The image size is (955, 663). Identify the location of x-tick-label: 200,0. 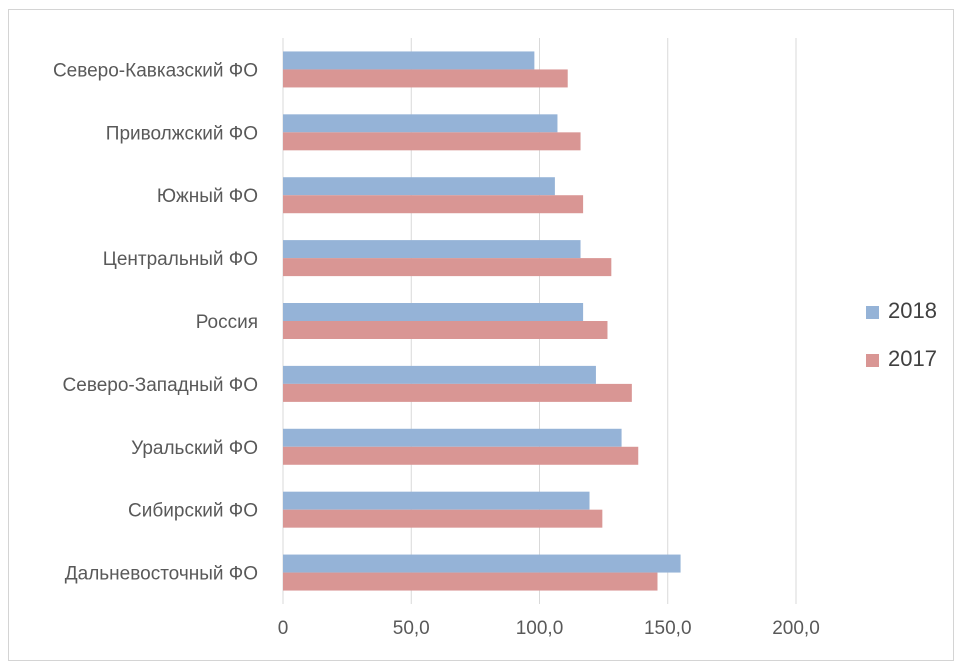
(796, 628).